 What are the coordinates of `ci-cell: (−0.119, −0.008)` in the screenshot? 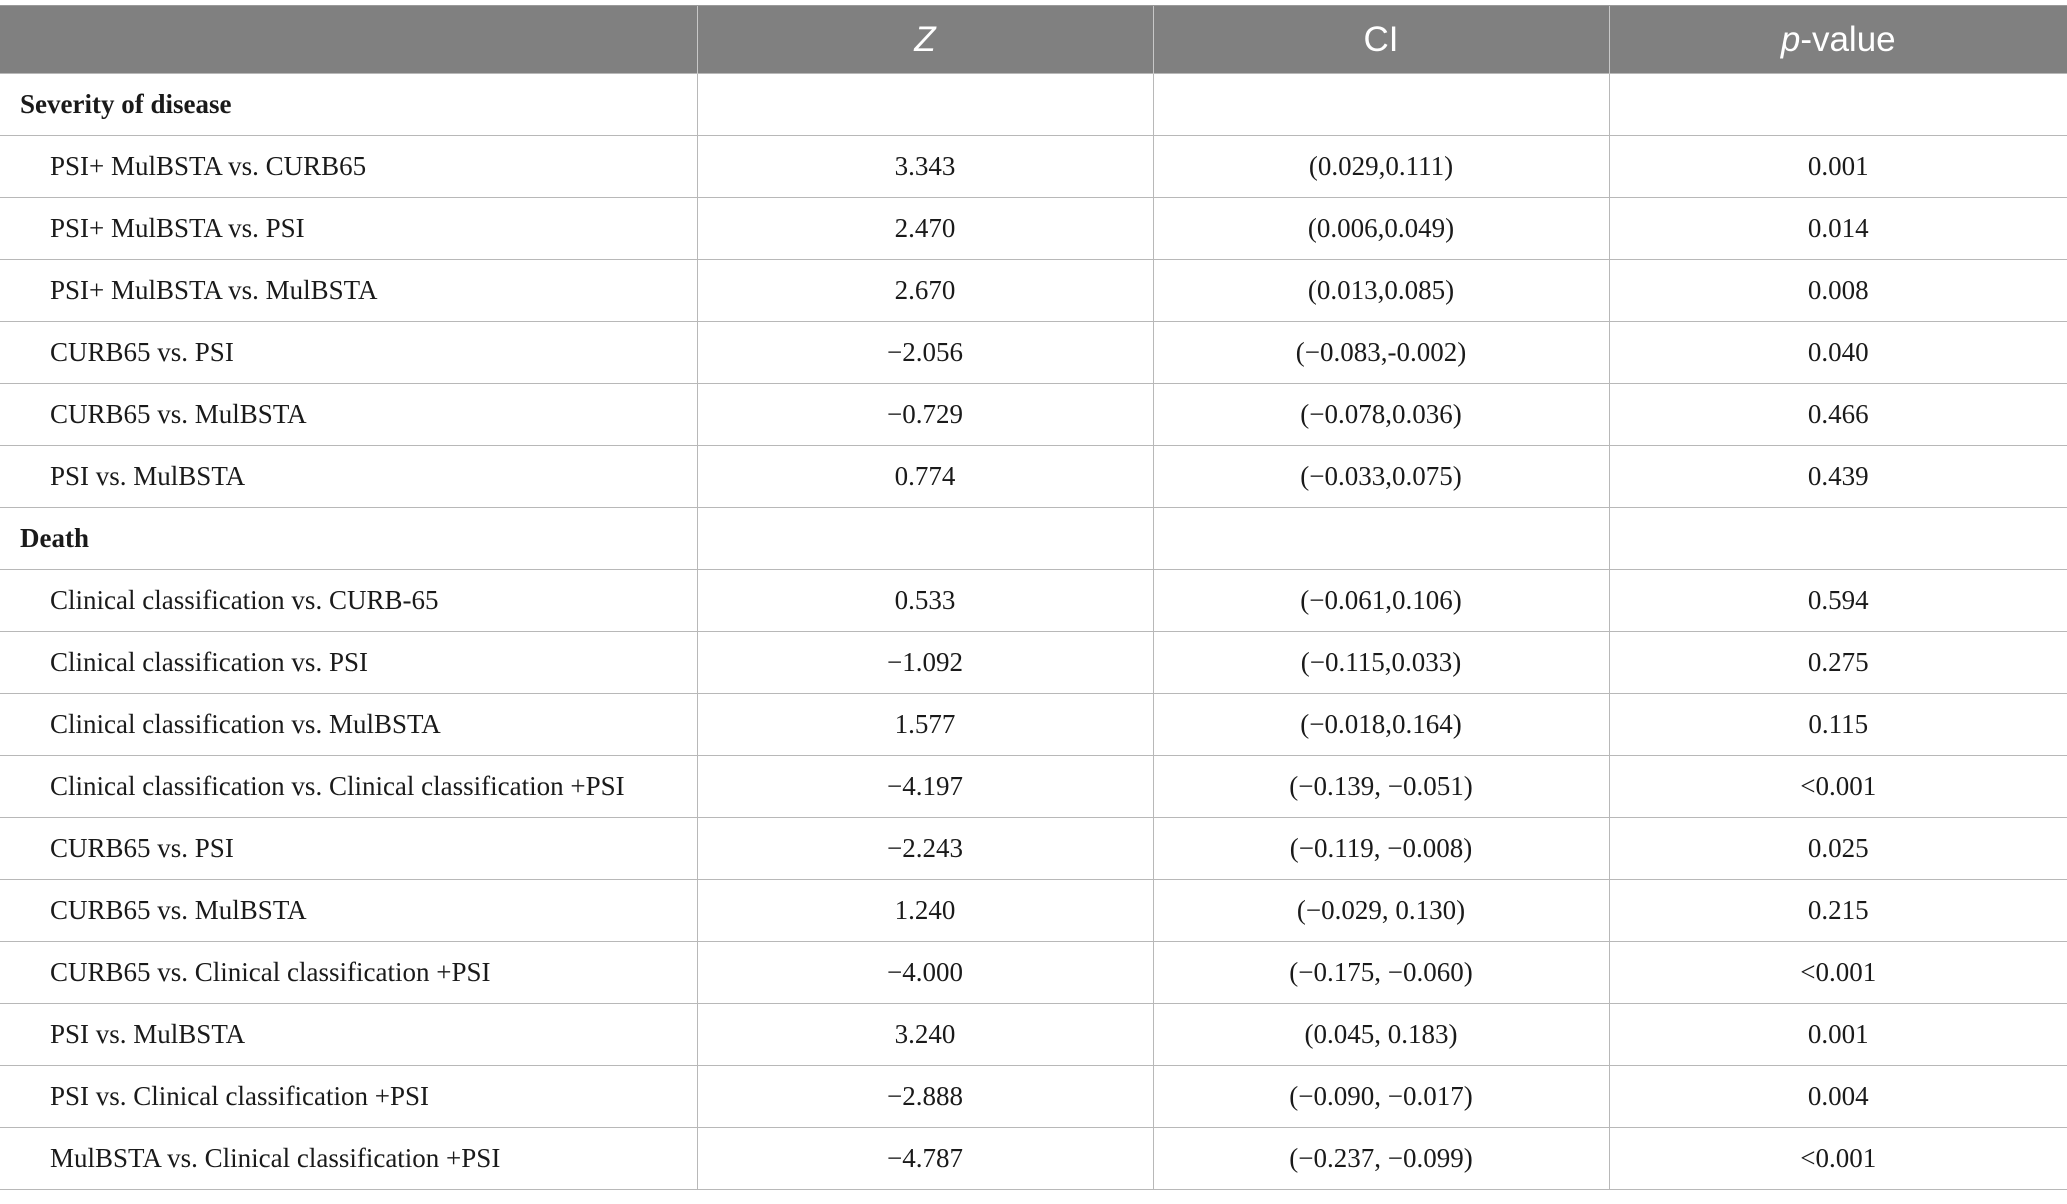 It's located at (1380, 848).